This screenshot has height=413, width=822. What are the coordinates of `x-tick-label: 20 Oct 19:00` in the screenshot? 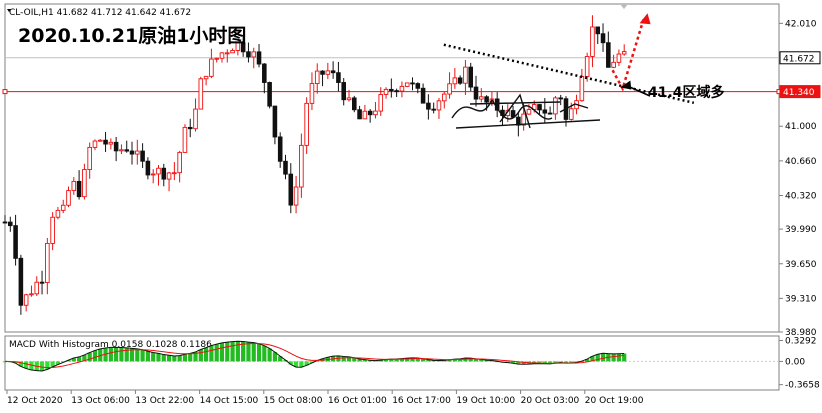 It's located at (614, 401).